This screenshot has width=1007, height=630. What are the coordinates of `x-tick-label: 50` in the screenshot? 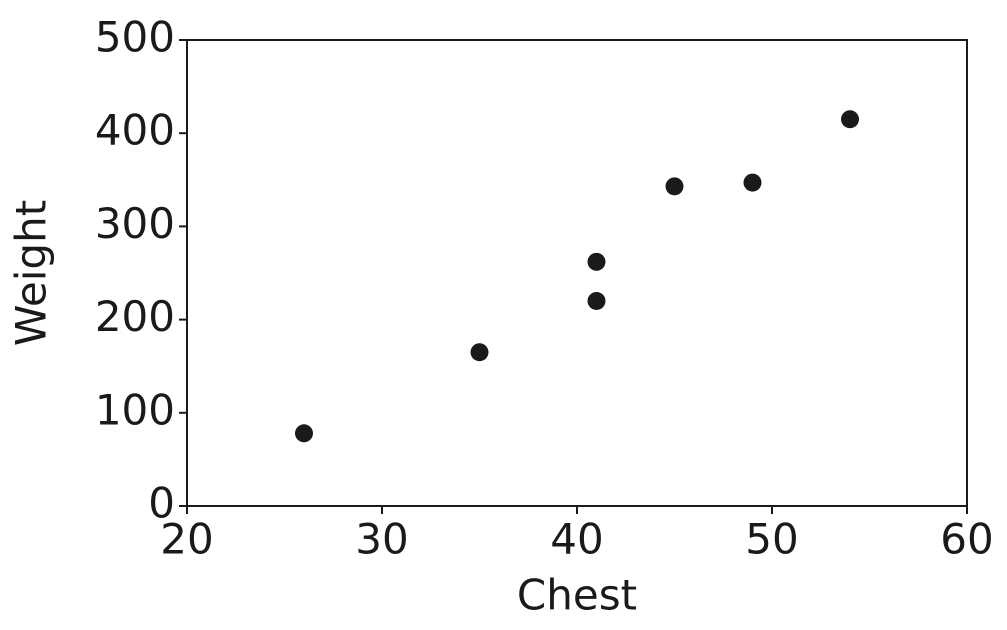 It's located at (771, 539).